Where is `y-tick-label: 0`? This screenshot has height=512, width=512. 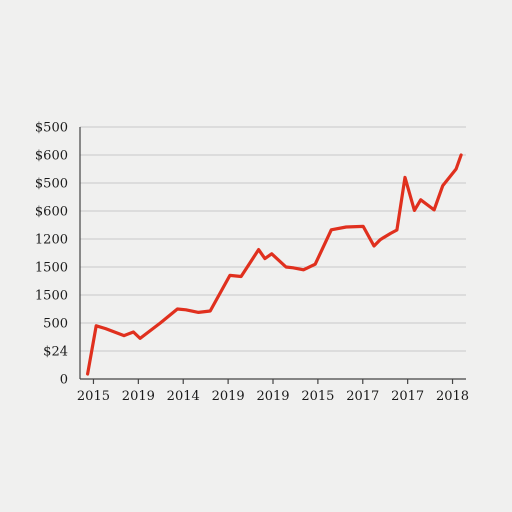
y-tick-label: 0 is located at coordinates (64, 380).